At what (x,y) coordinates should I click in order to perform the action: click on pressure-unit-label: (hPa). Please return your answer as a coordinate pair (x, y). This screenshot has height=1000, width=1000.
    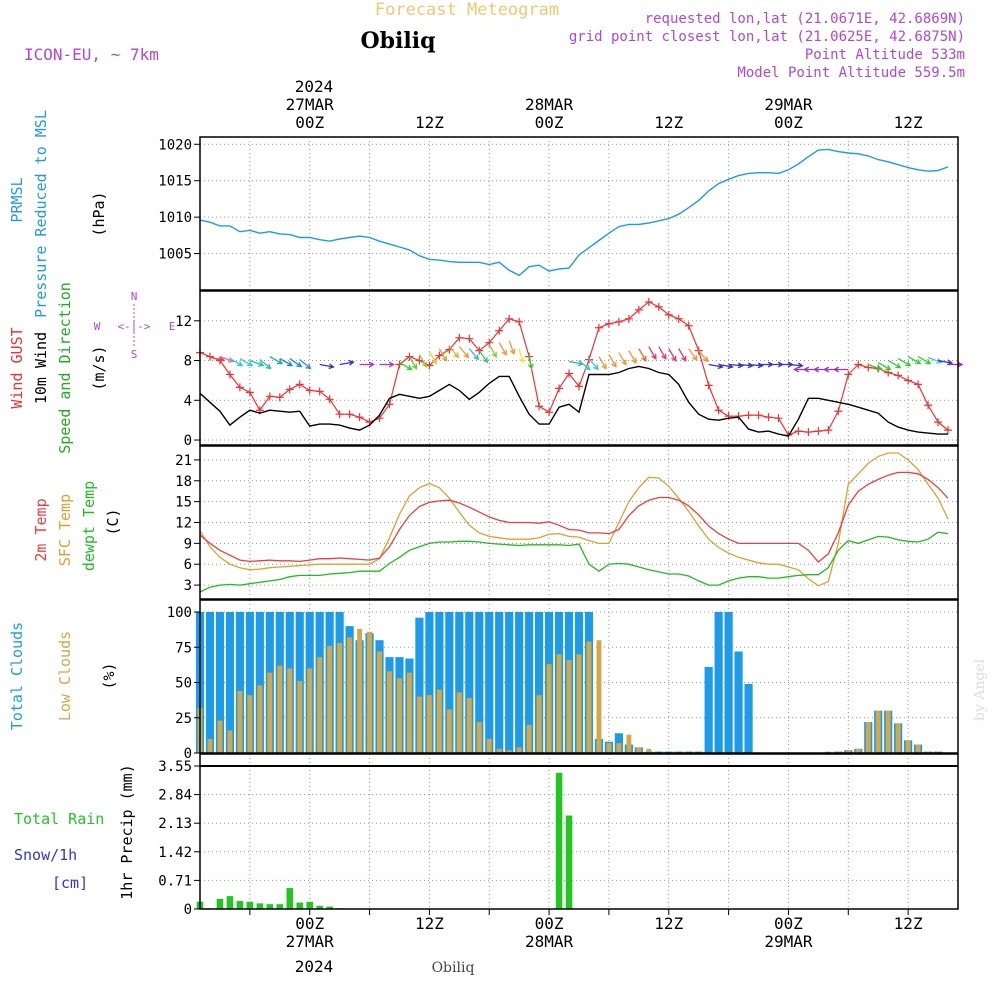
    Looking at the image, I should click on (99, 213).